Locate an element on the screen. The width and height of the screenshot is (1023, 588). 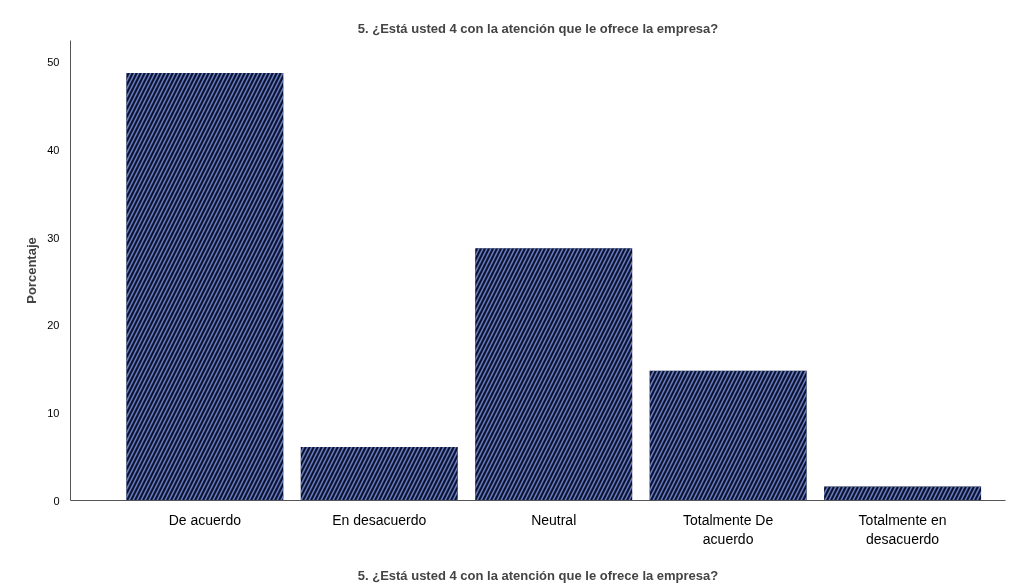
y-tick-label: 30 is located at coordinates (53, 237).